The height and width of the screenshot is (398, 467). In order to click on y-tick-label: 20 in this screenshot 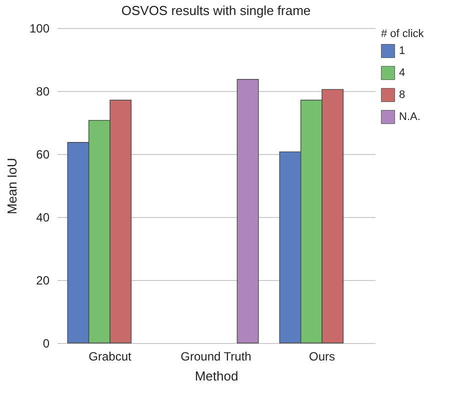, I will do `click(43, 281)`.